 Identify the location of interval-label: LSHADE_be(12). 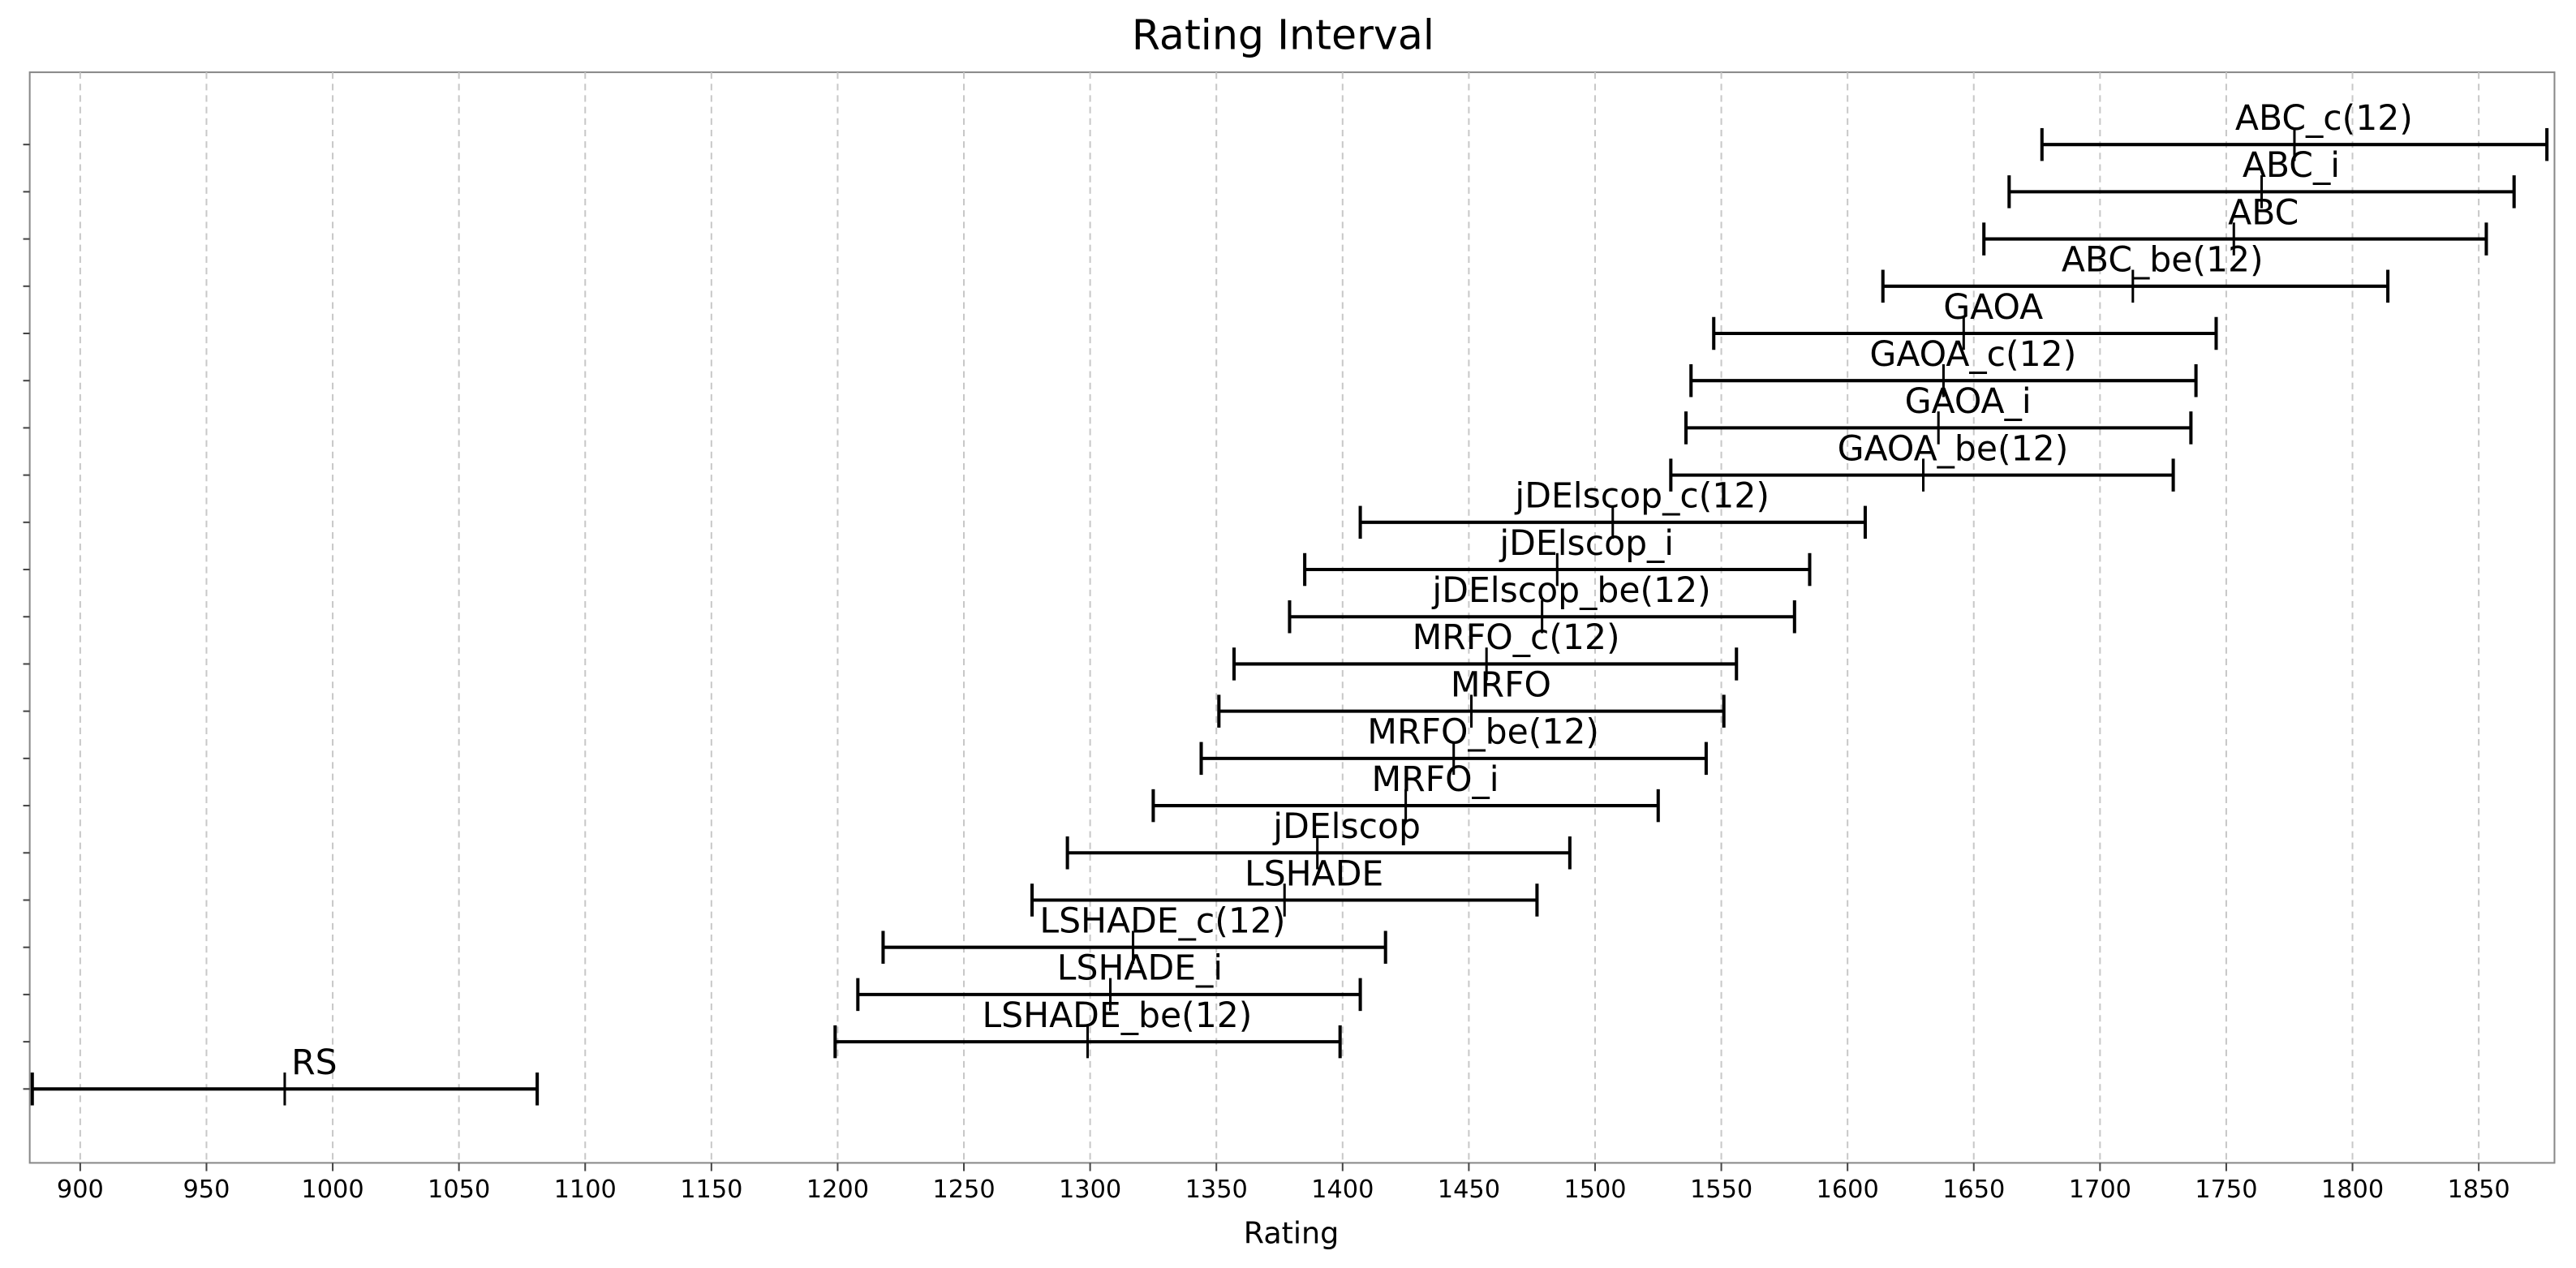
(1118, 1016).